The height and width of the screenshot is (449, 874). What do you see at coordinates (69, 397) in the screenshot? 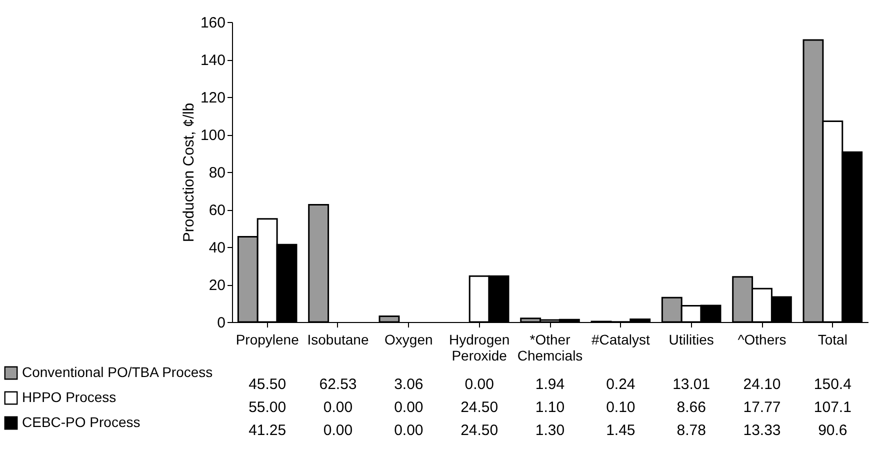
I see `legend-label: HPPO Process` at bounding box center [69, 397].